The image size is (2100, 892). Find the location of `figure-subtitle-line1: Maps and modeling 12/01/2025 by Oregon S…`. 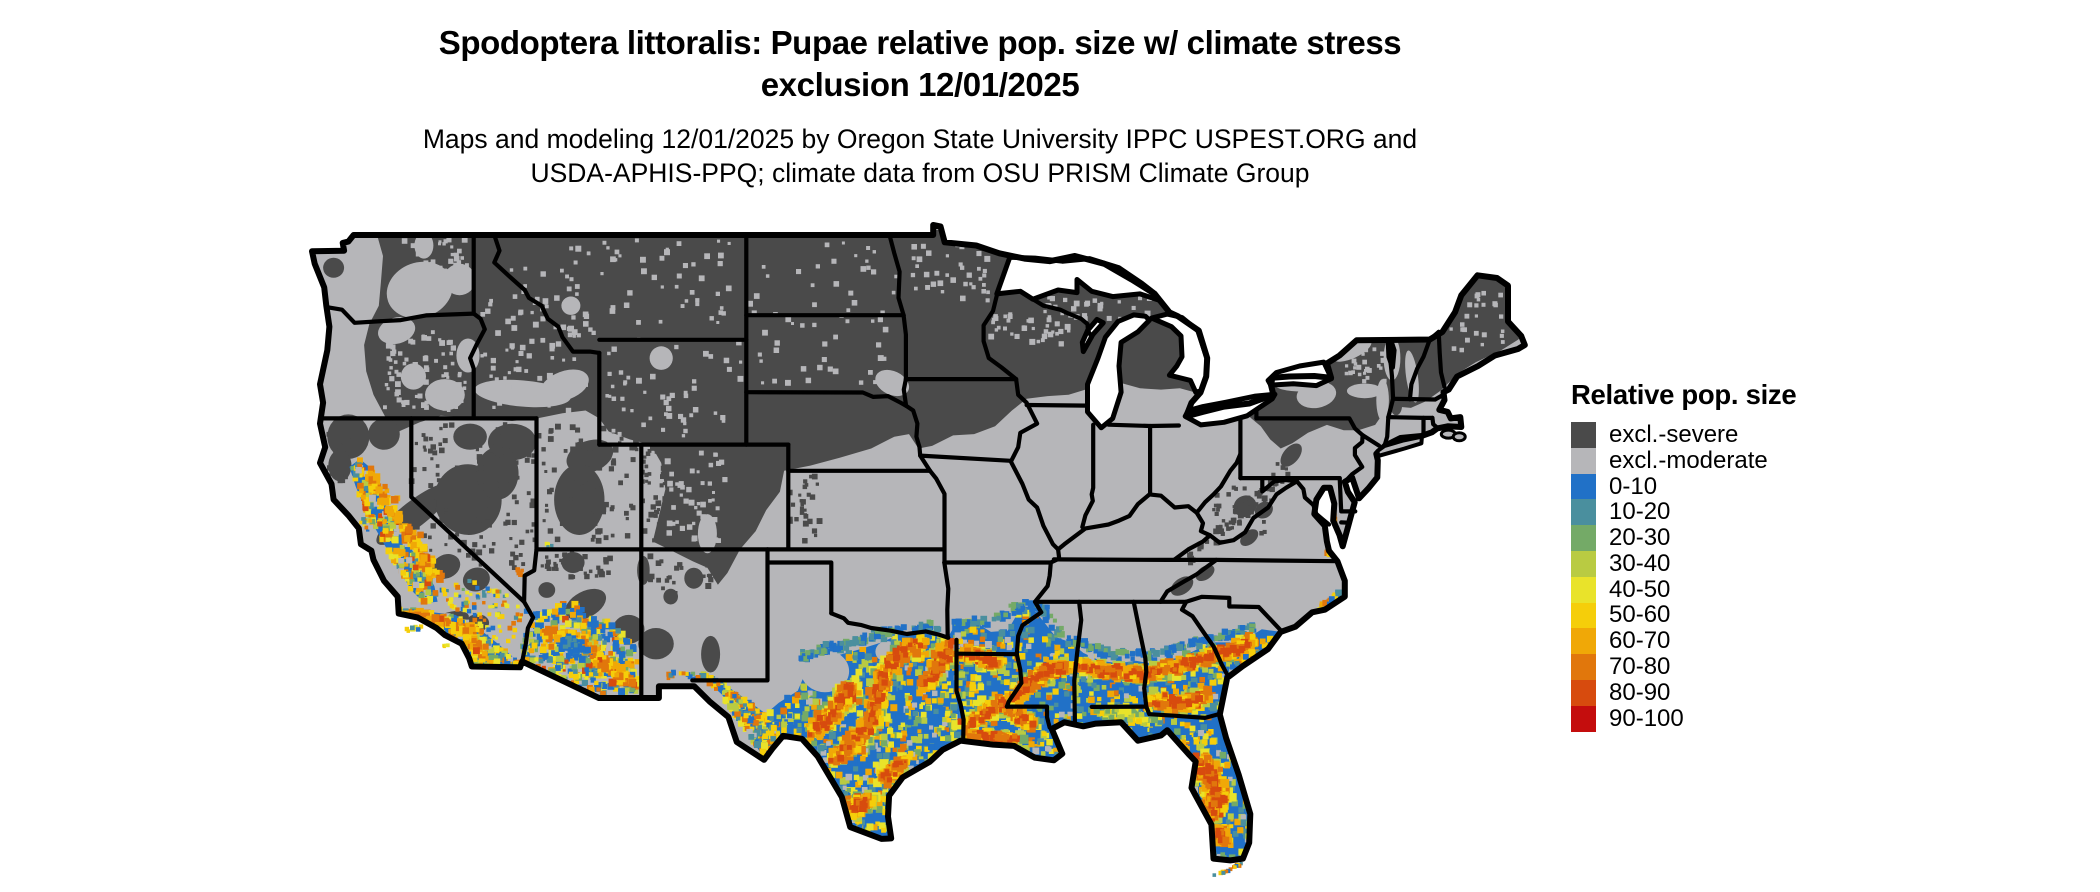

figure-subtitle-line1: Maps and modeling 12/01/2025 by Oregon S… is located at coordinates (920, 139).